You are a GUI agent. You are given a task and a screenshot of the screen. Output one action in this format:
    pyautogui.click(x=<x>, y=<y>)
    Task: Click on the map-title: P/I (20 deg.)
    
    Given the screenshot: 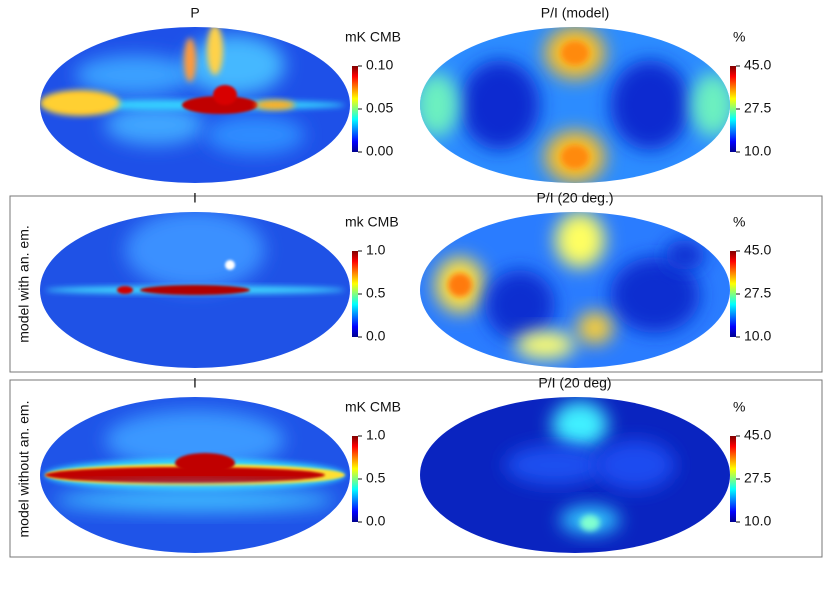 What is the action you would take?
    pyautogui.click(x=574, y=198)
    